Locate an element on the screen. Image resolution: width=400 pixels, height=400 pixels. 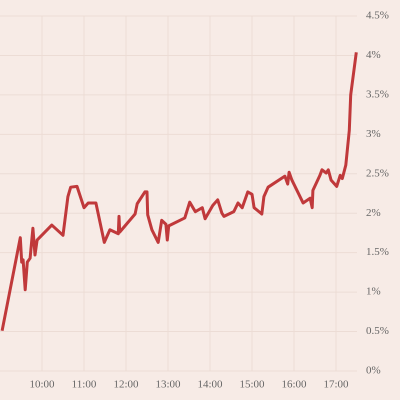
x-tick-label: 10:00 is located at coordinates (42, 385).